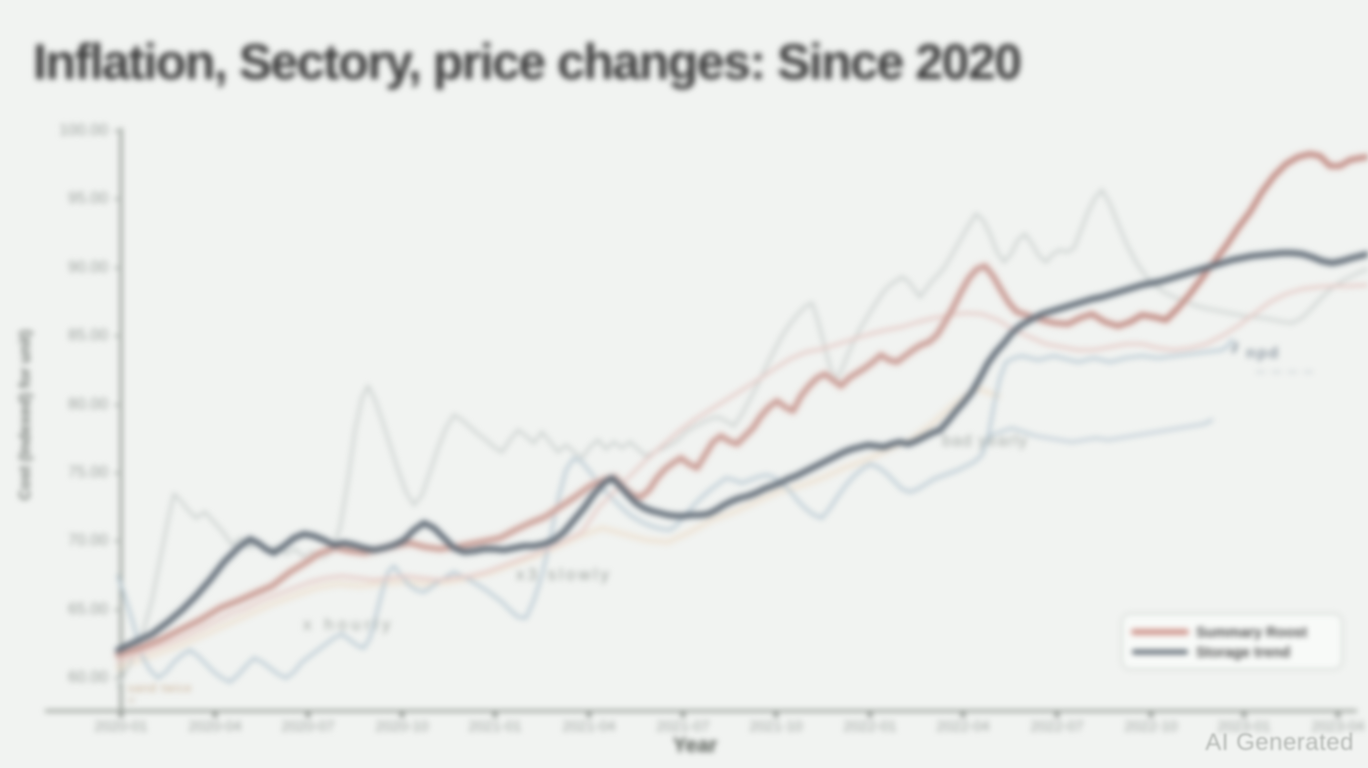 The height and width of the screenshot is (768, 1368). Describe the element at coordinates (564, 574) in the screenshot. I see `svg-text: x3 slowly` at that location.